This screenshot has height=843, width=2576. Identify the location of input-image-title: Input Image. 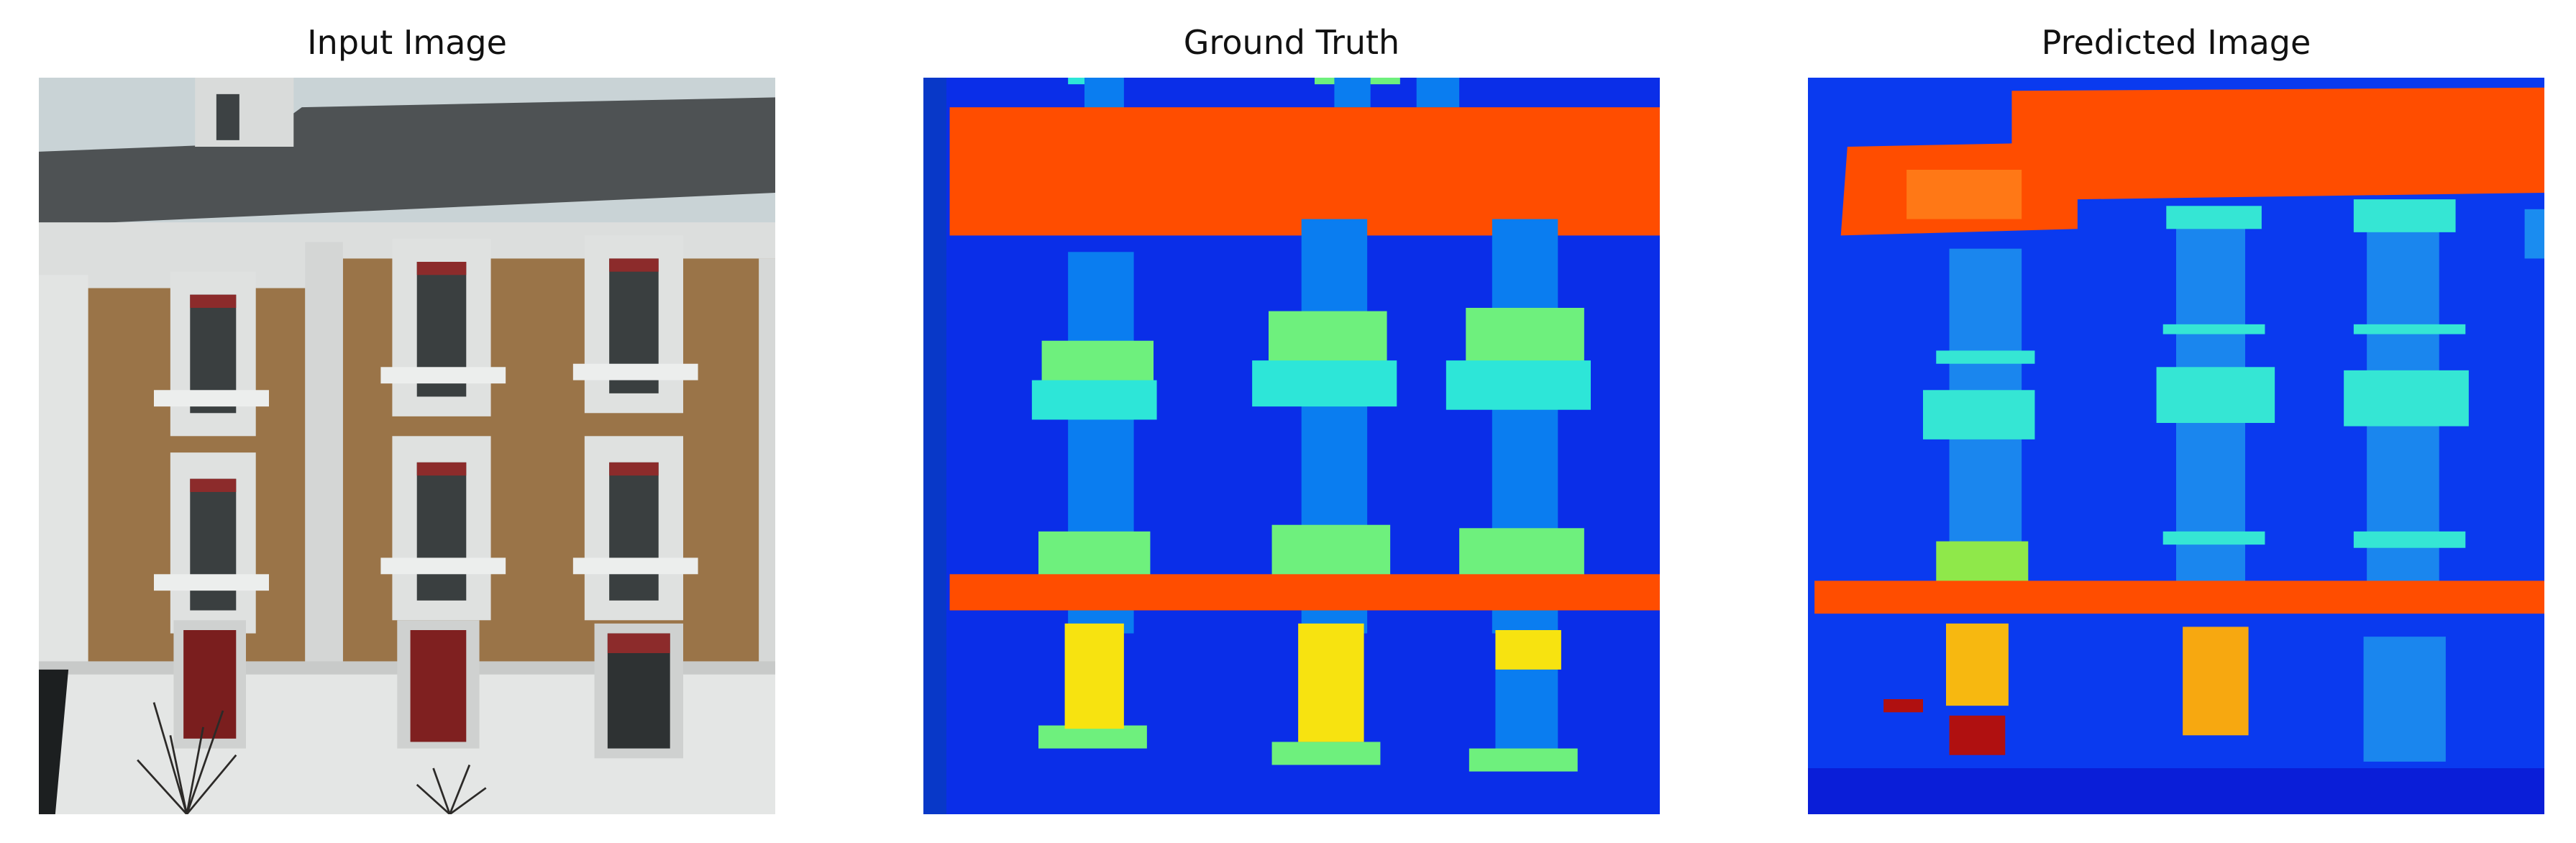
(407, 42).